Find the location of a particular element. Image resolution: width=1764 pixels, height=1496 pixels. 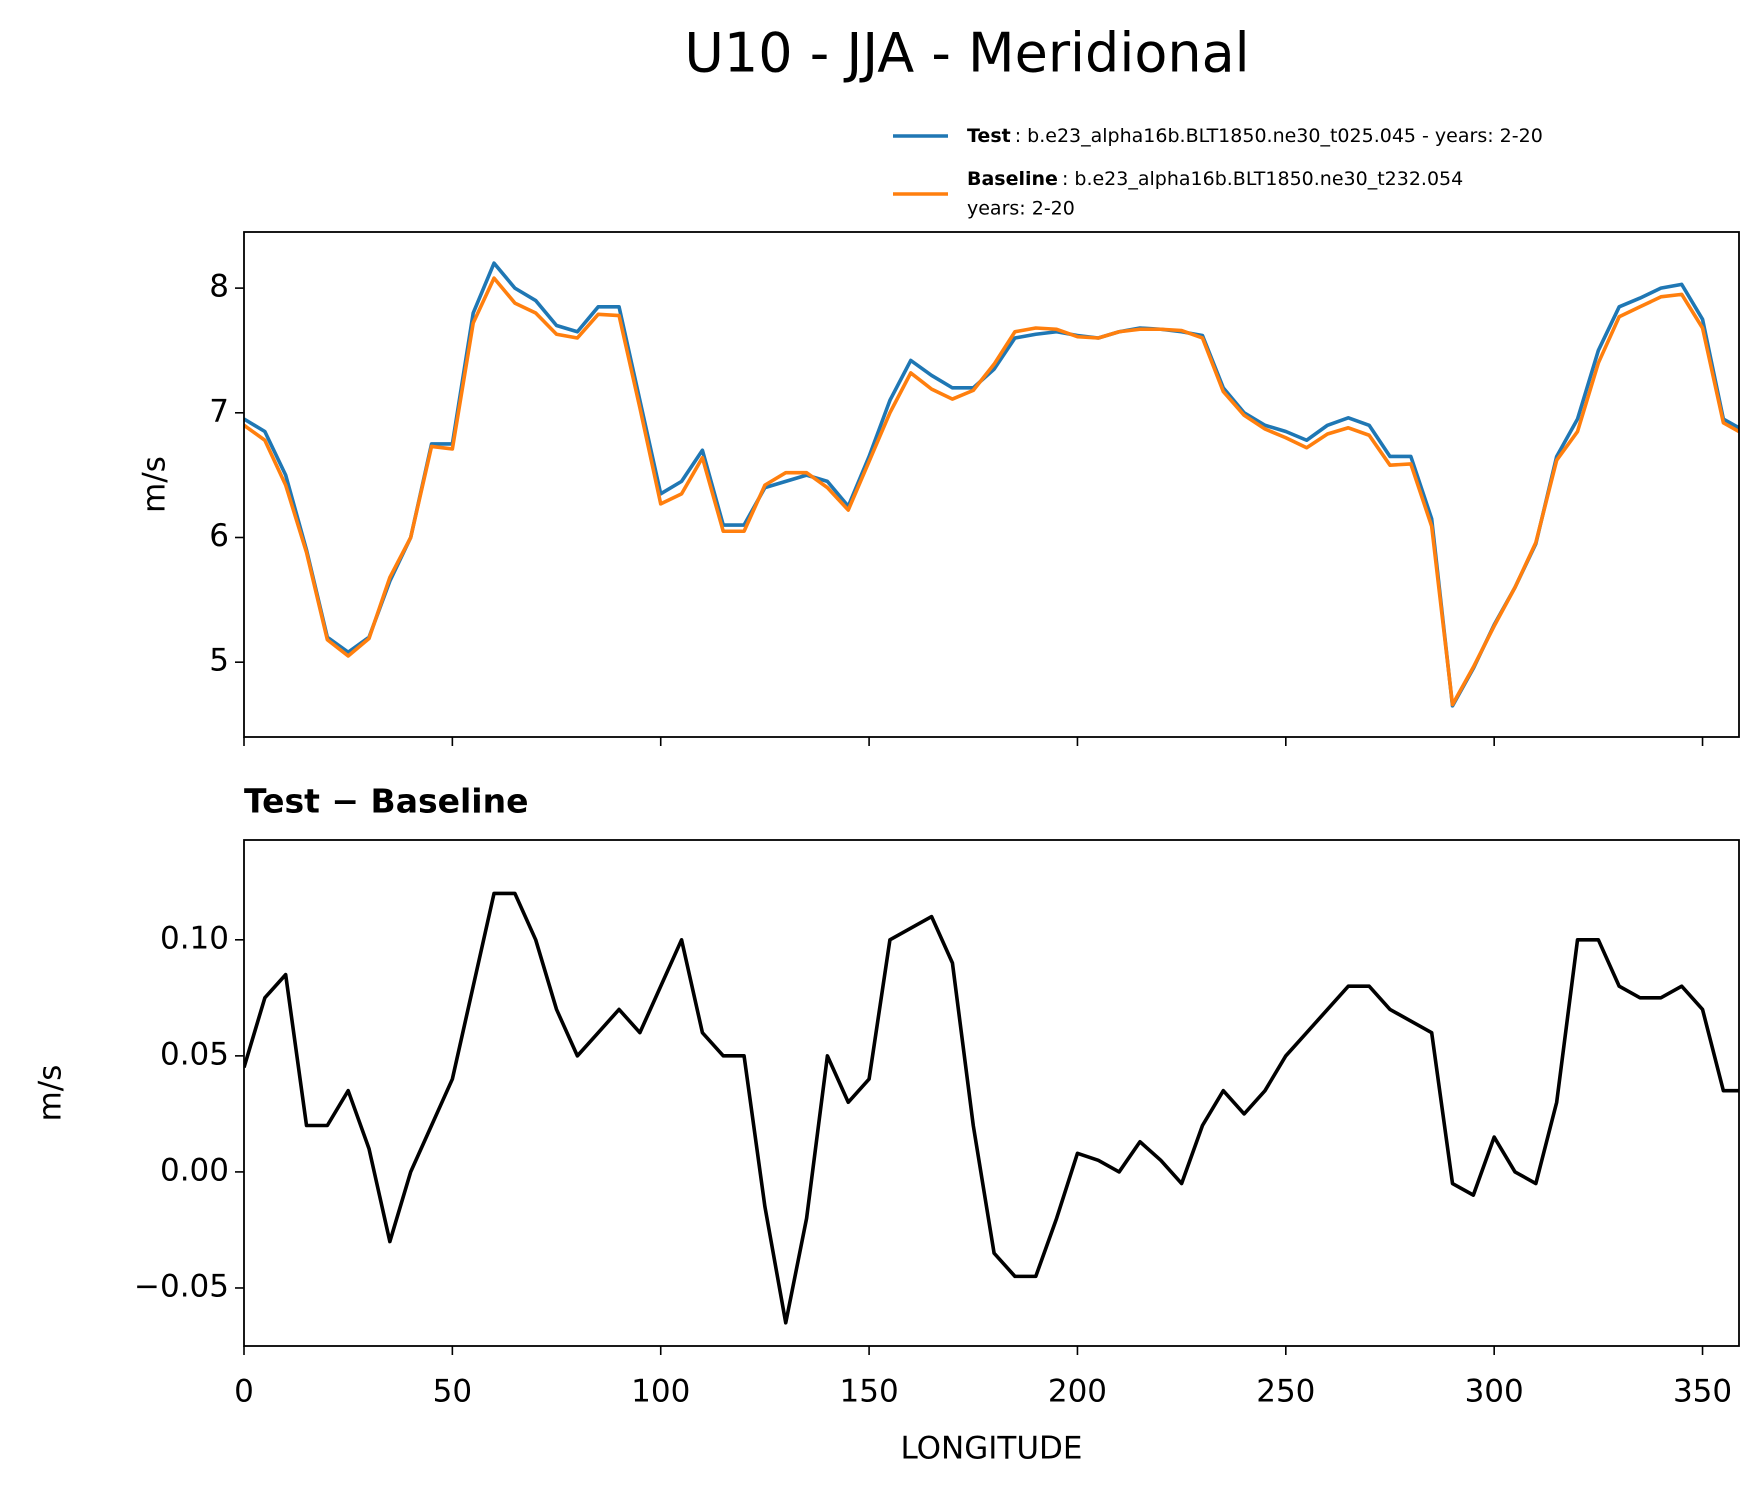

y-tick-label: −0.05 is located at coordinates (181, 1286).